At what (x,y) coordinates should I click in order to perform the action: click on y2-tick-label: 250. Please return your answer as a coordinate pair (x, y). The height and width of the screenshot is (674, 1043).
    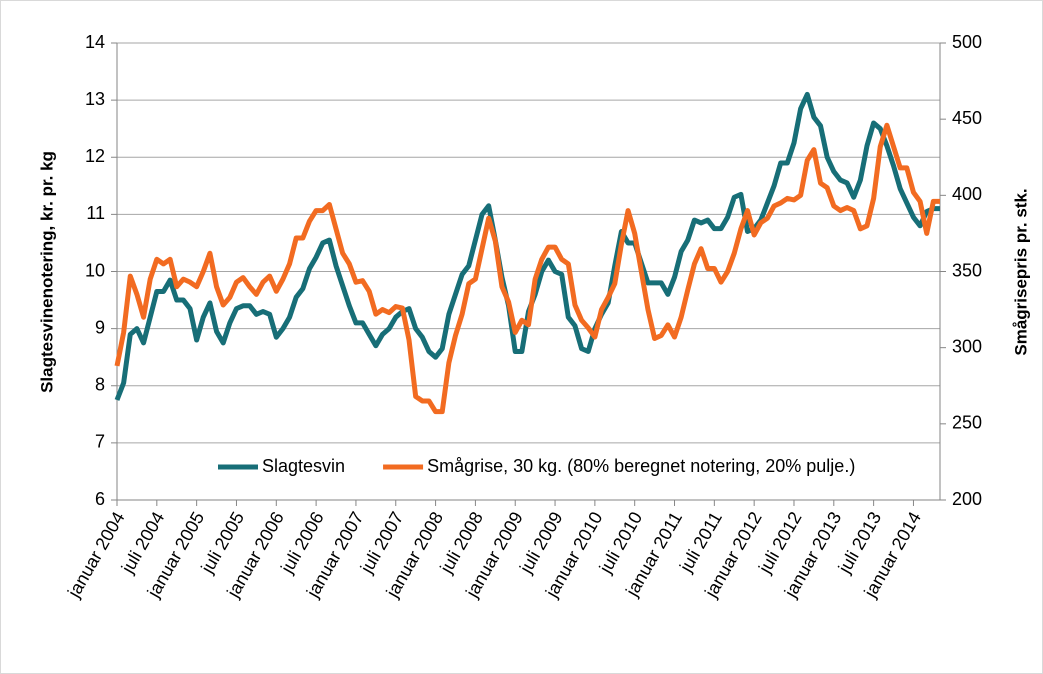
    Looking at the image, I should click on (967, 423).